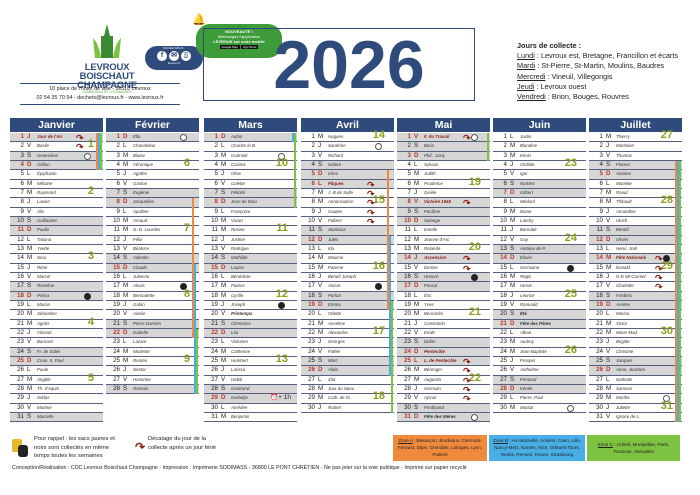  What do you see at coordinates (570, 349) in the screenshot?
I see `week-number: 26` at bounding box center [570, 349].